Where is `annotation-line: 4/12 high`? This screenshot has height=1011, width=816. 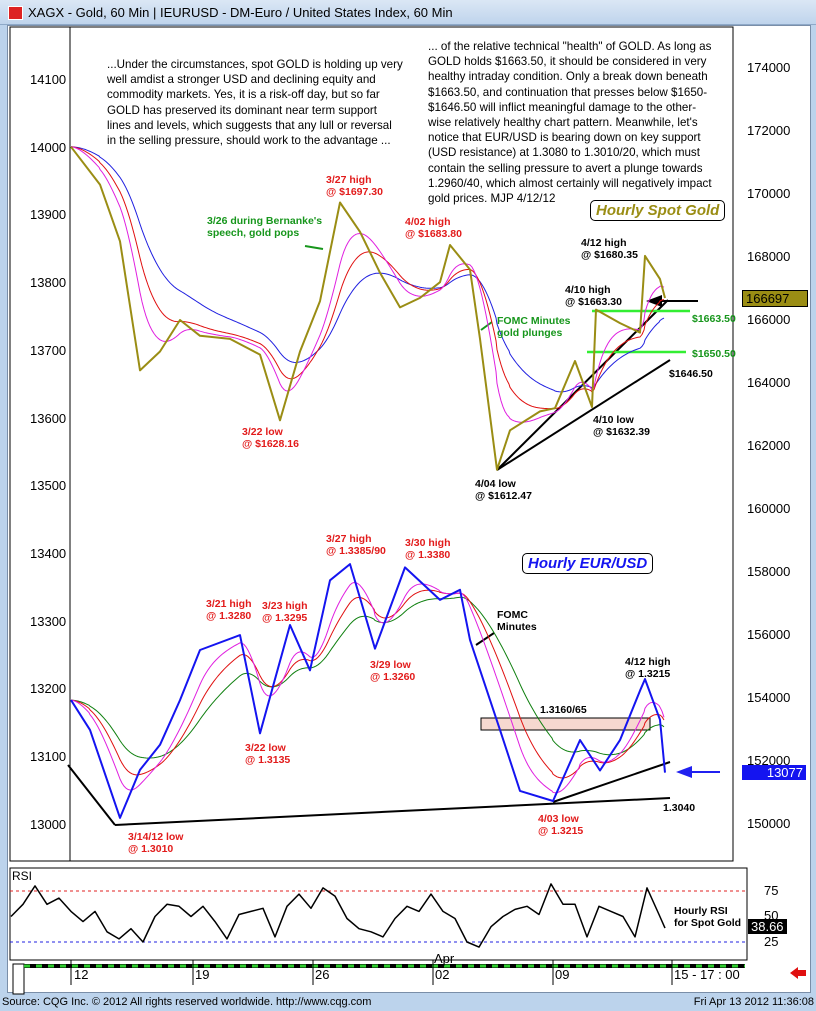
annotation-line: 4/12 high is located at coordinates (648, 662).